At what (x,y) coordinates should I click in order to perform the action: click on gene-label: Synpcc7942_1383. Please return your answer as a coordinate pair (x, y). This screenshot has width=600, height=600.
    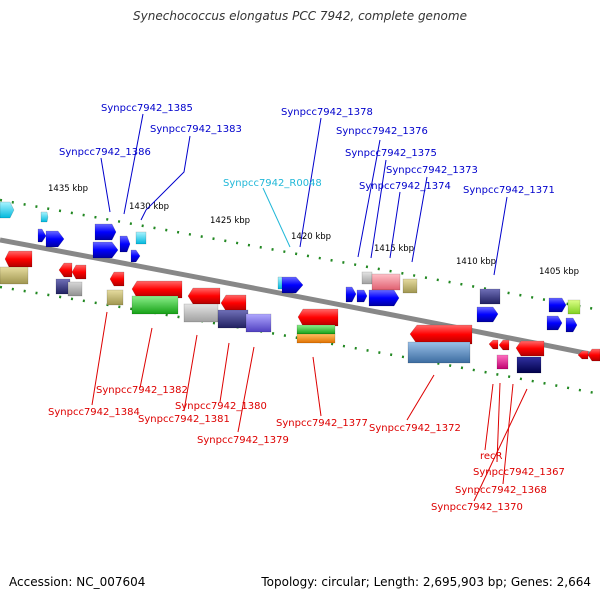
    Looking at the image, I should click on (196, 129).